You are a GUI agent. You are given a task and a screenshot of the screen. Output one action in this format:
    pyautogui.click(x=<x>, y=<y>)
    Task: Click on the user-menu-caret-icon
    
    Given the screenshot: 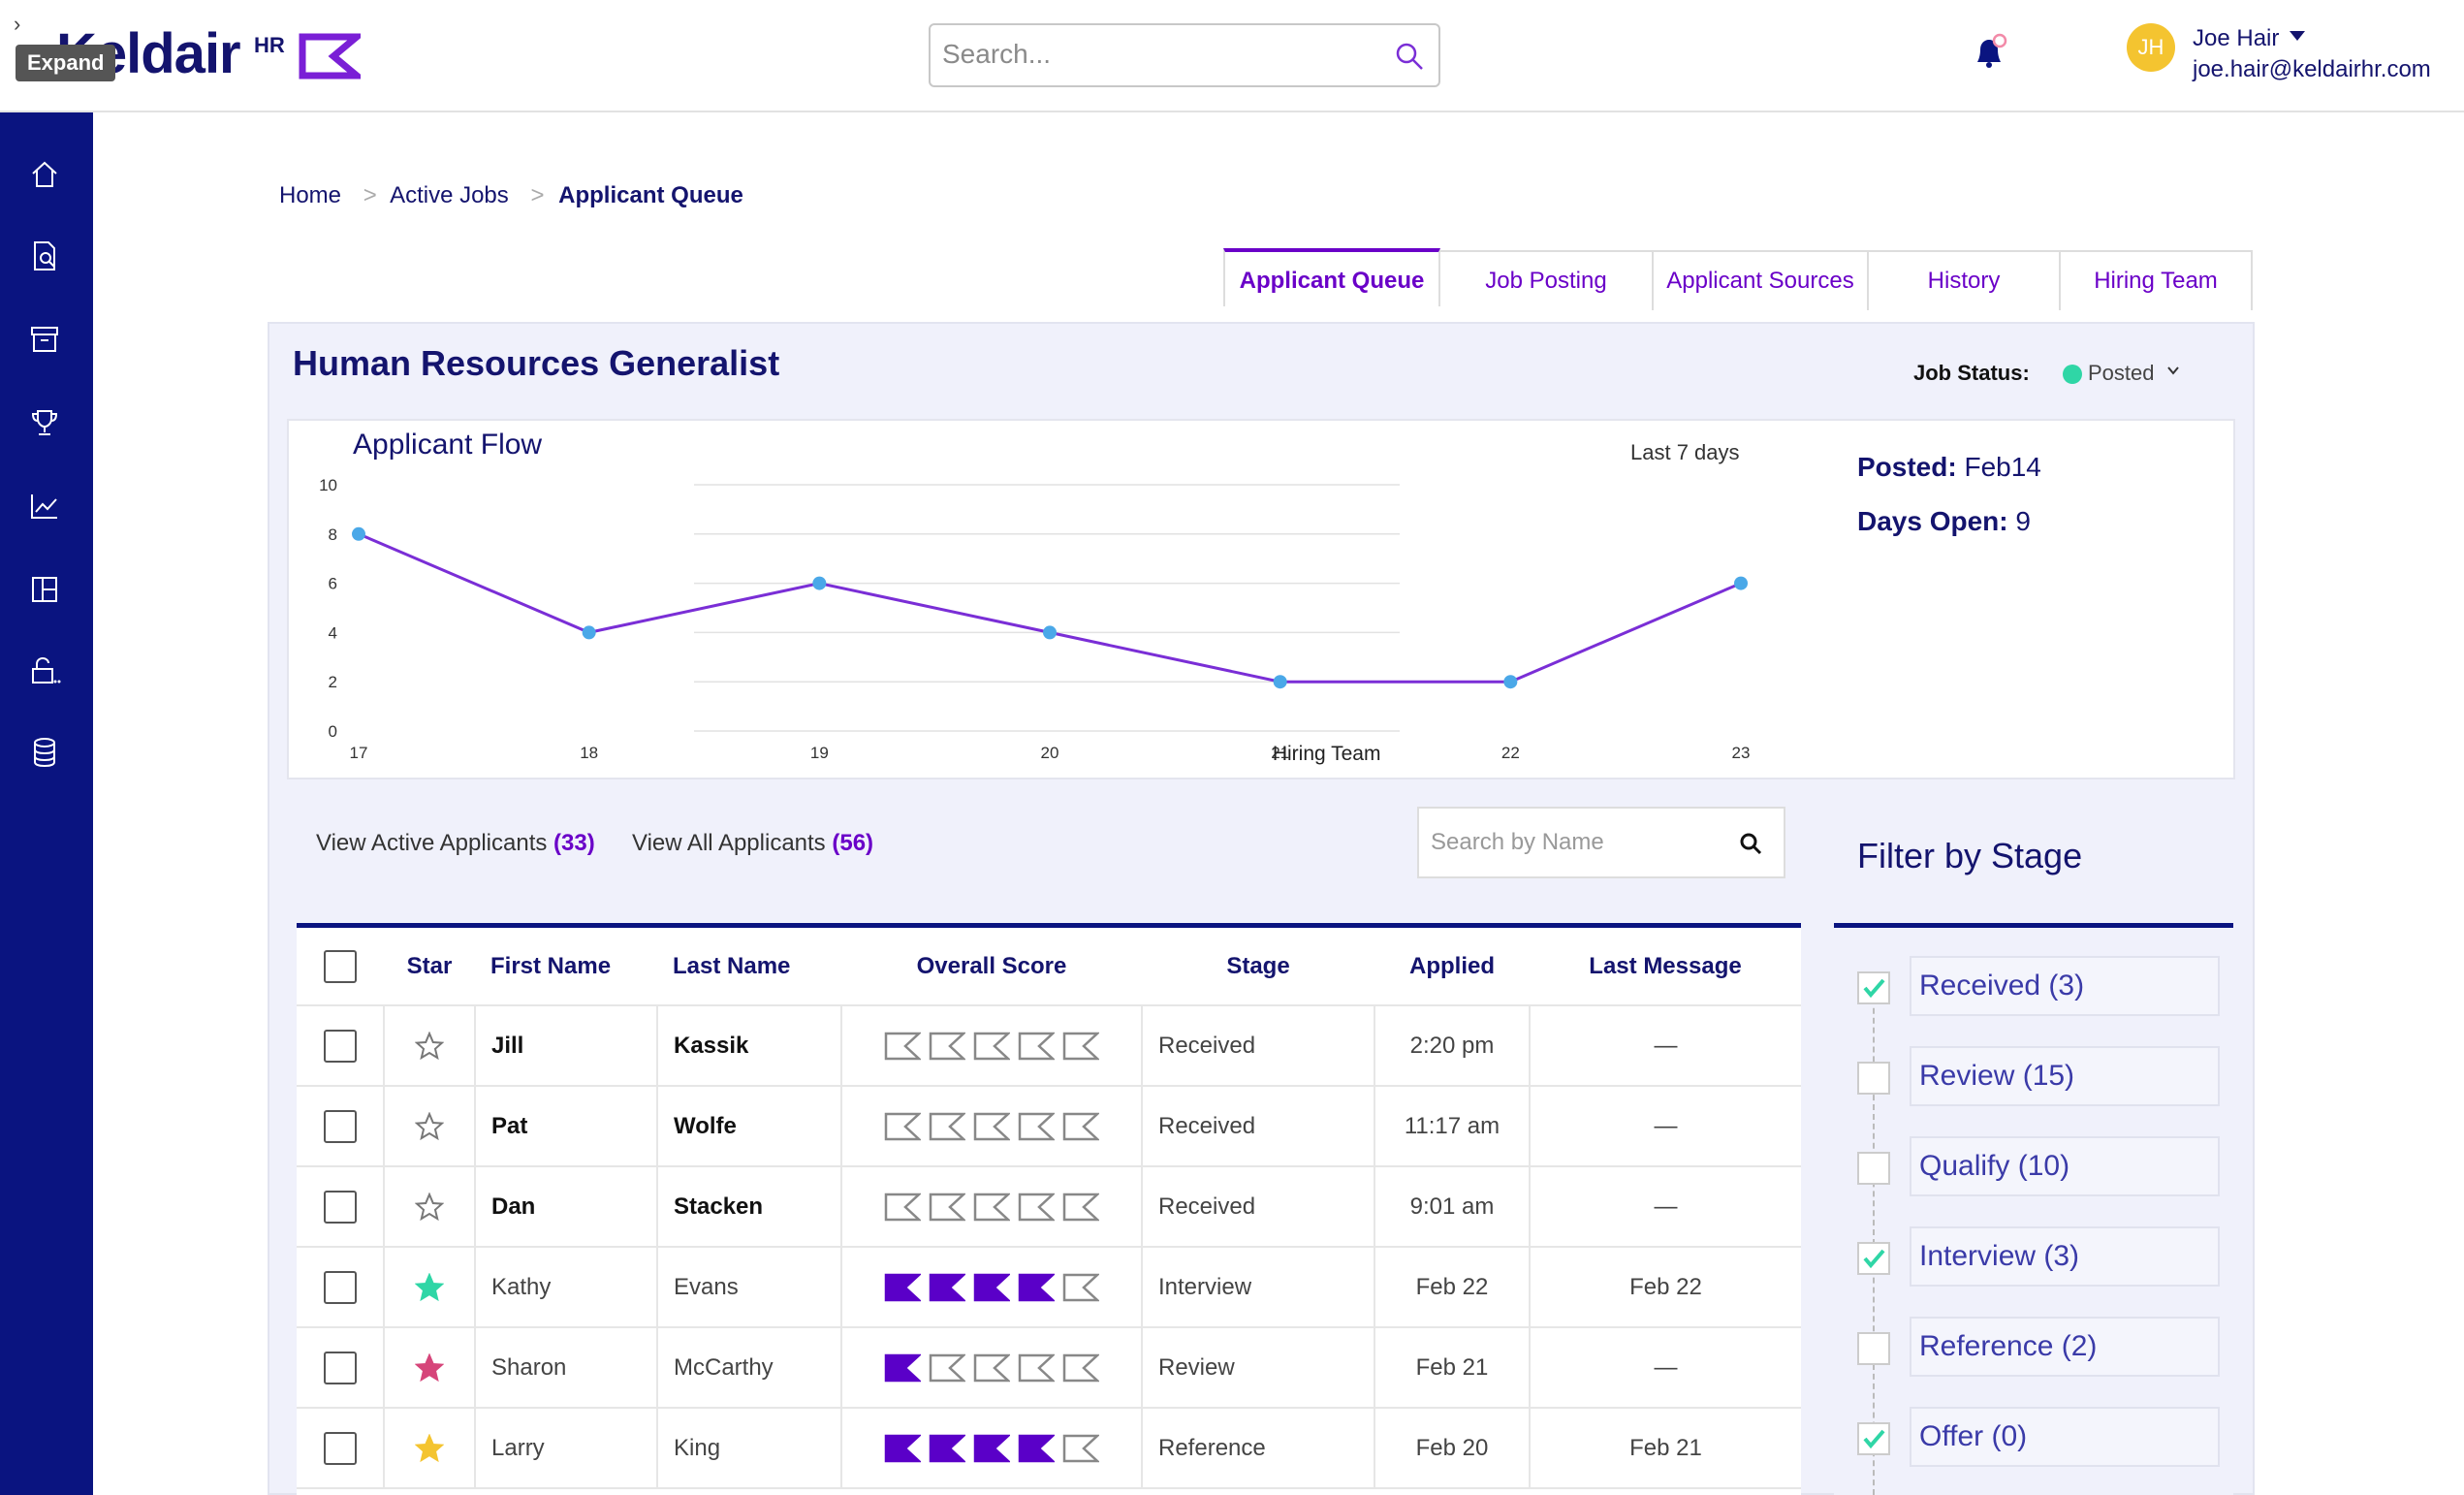 What is the action you would take?
    pyautogui.click(x=2297, y=36)
    